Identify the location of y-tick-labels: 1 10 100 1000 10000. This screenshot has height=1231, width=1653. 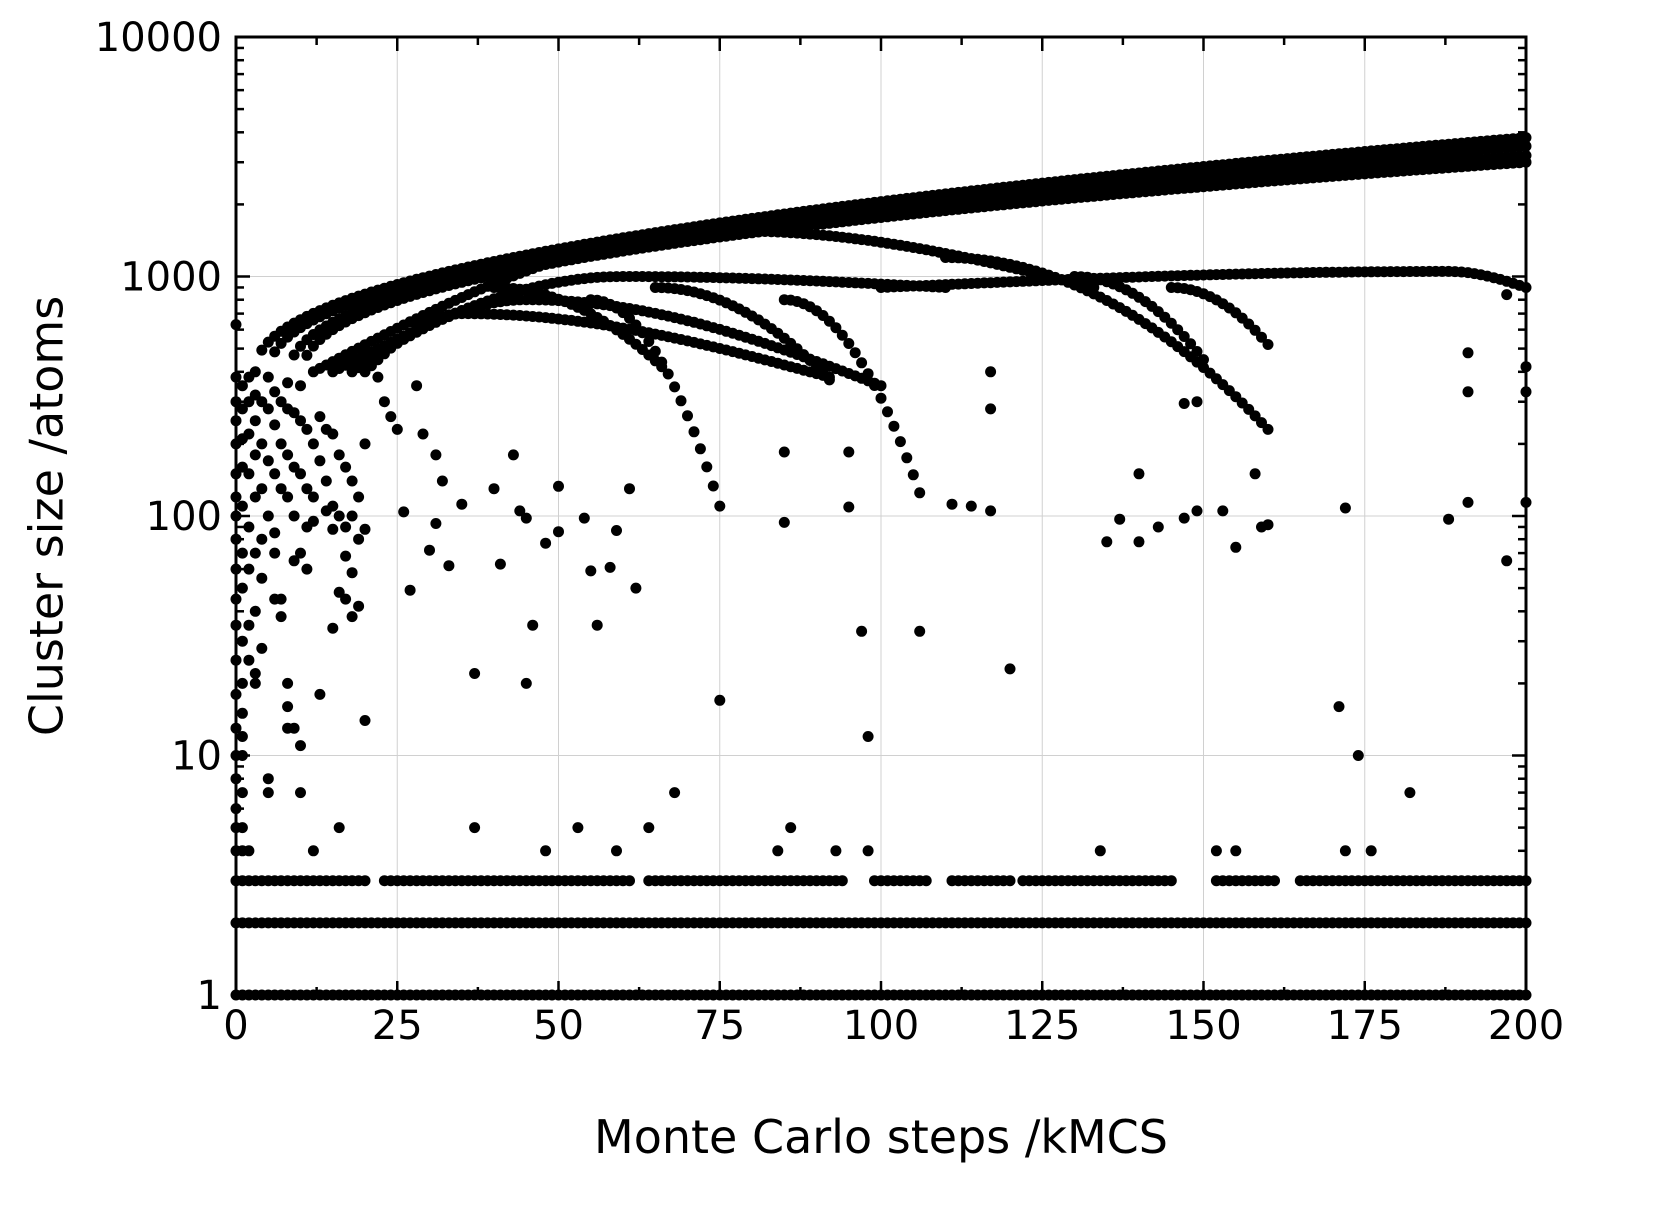
(158, 517).